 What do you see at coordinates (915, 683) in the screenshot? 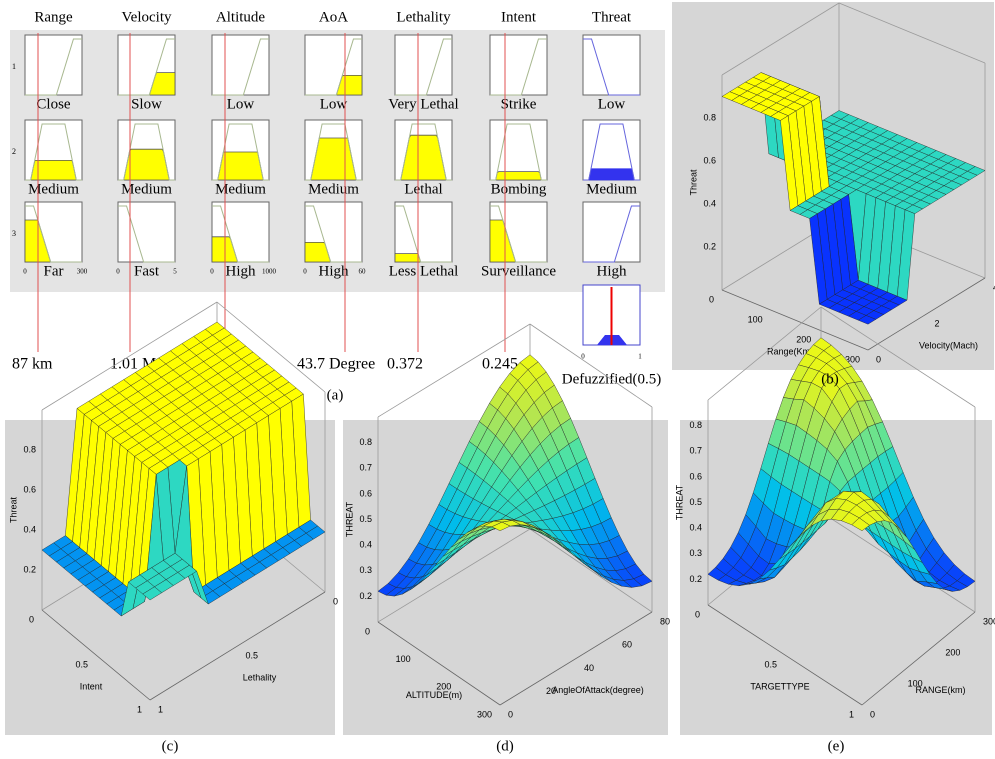
I see `v-tick-label: 100` at bounding box center [915, 683].